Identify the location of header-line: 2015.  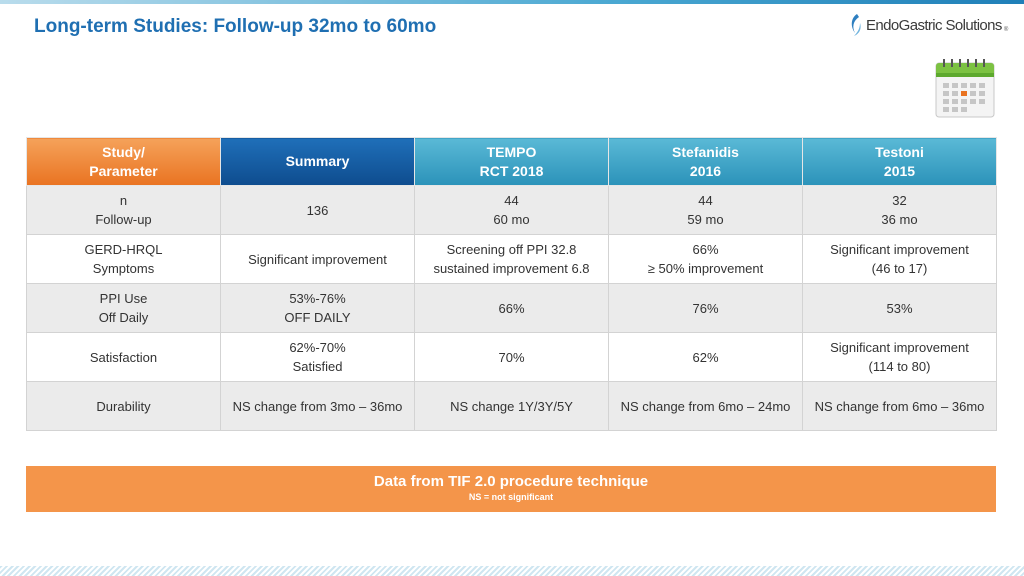
(899, 170).